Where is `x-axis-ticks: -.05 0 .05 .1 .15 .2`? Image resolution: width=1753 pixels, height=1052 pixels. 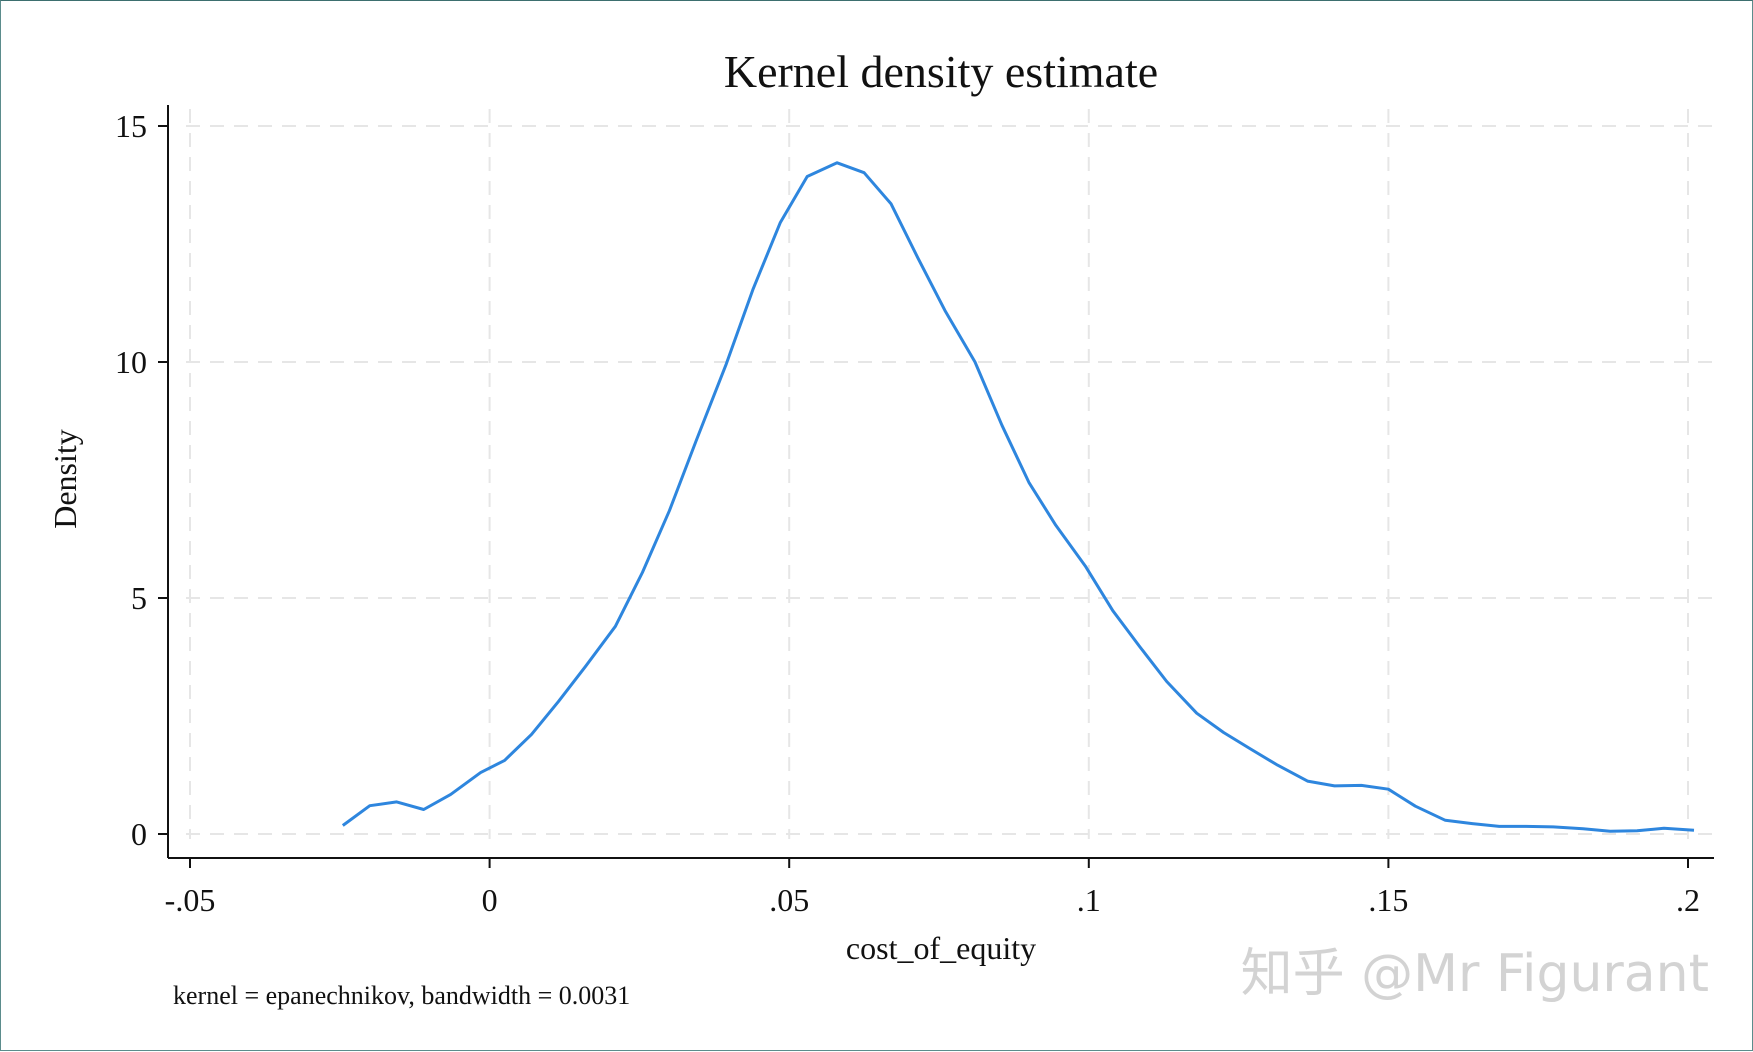 x-axis-ticks: -.05 0 .05 .1 .15 .2 is located at coordinates (932, 888).